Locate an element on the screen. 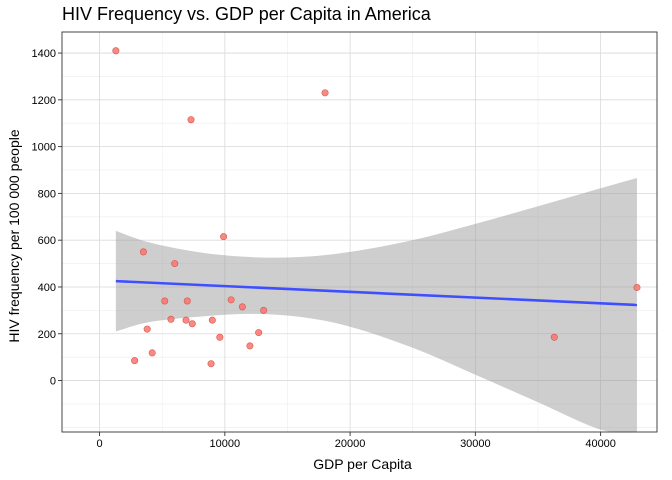 This screenshot has height=480, width=672. x-tick-label: 30000 is located at coordinates (475, 444).